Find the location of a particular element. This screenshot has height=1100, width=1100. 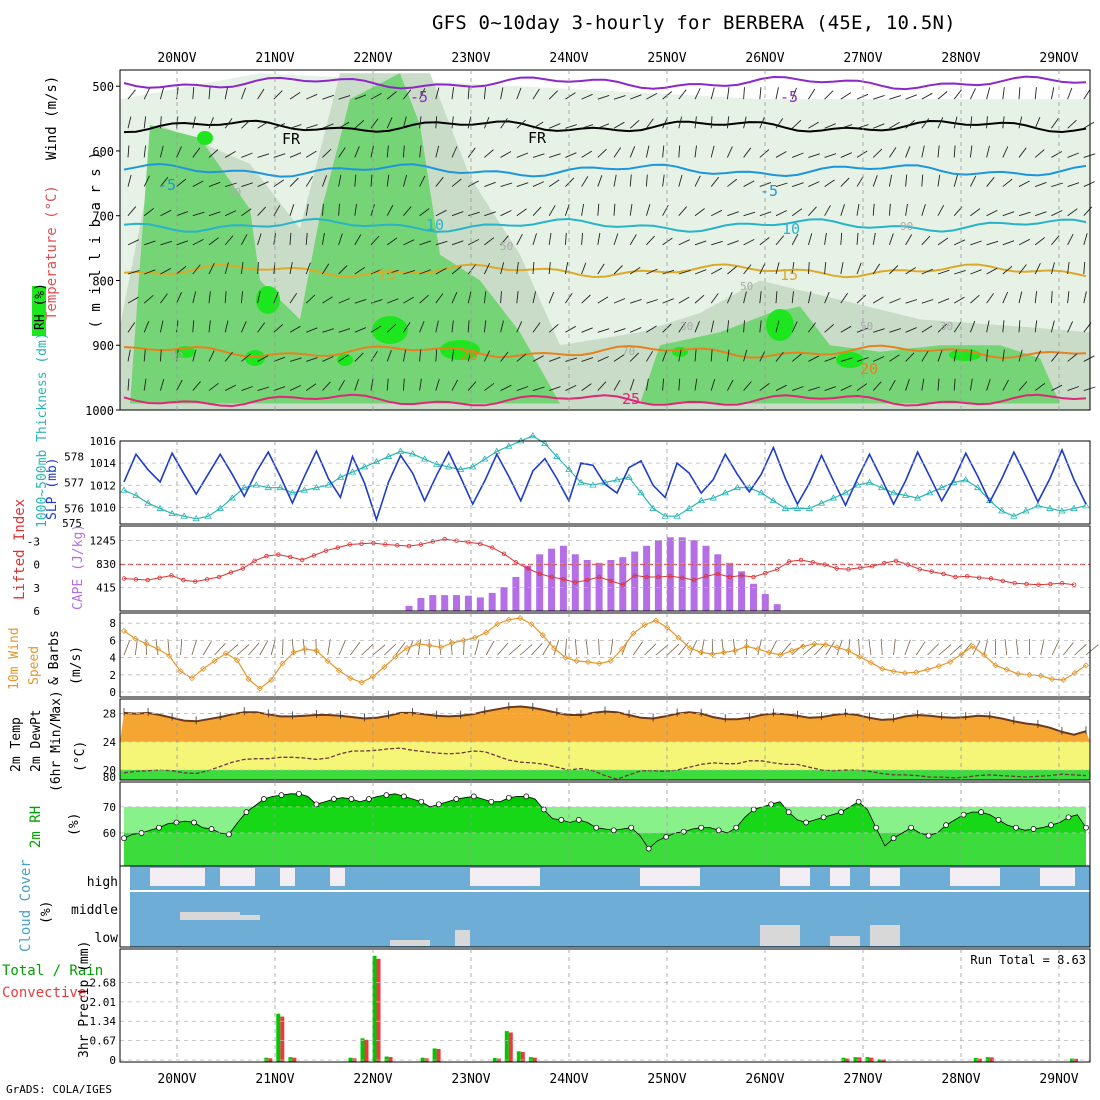

wind-label-group: (m/s) is located at coordinates (76, 665).